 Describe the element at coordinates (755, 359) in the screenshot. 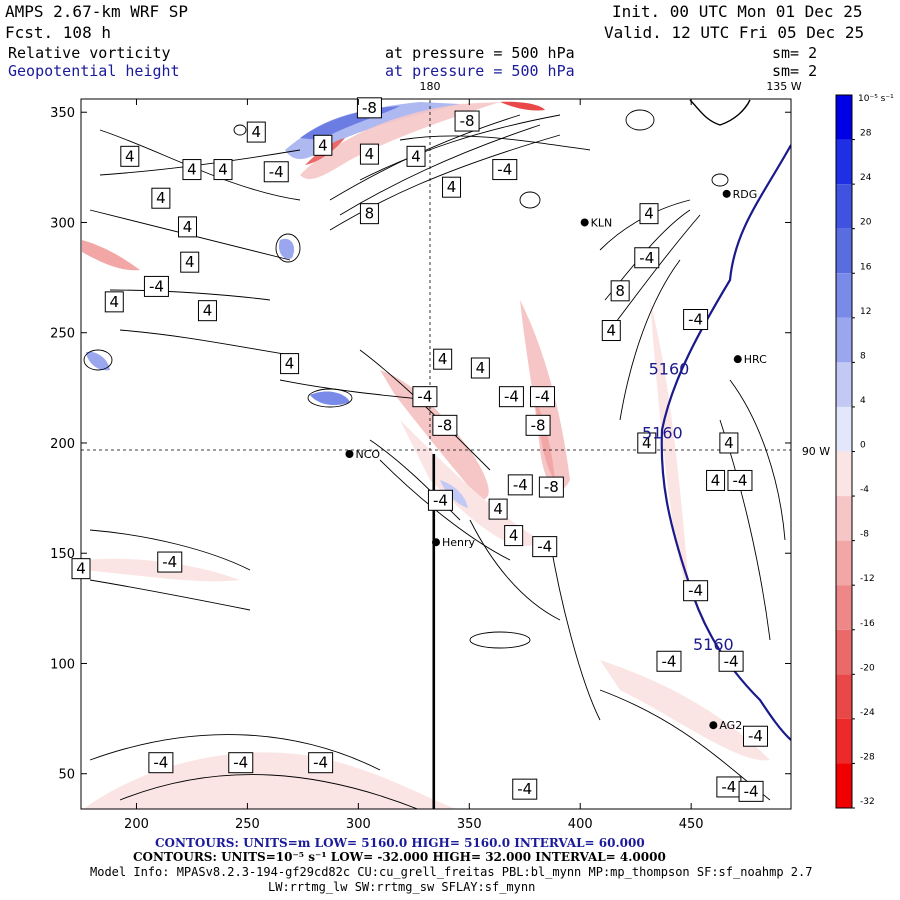

I see `station-label: HRC` at that location.